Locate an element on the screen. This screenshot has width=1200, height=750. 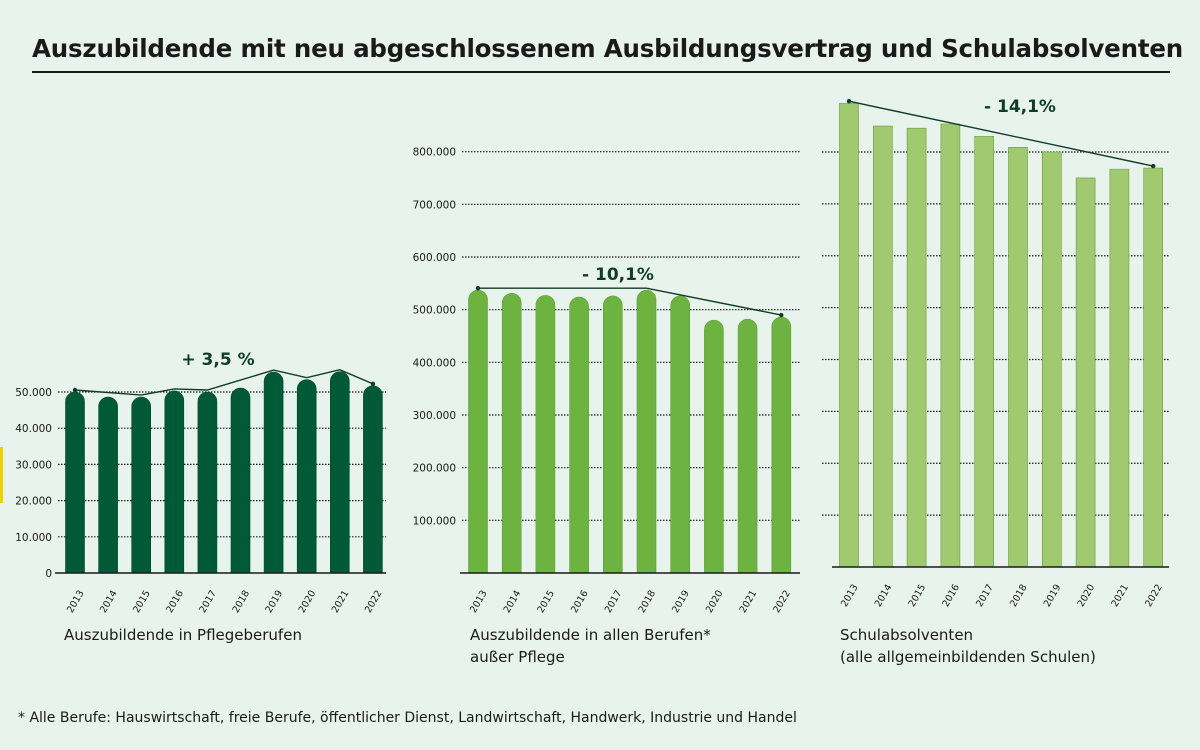
change-annotation: - 10,1% is located at coordinates (618, 275).